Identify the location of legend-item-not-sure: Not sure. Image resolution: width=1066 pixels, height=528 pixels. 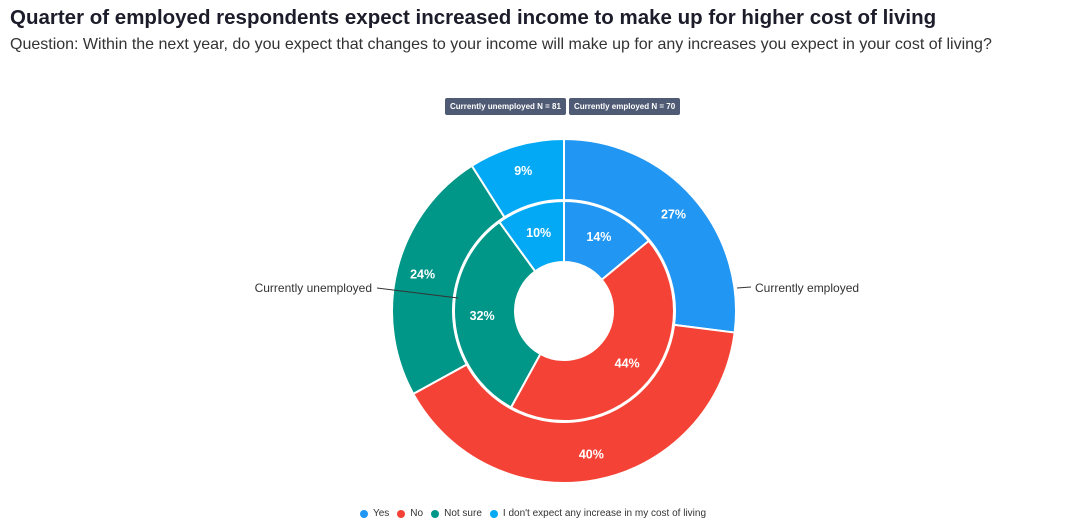
(456, 513).